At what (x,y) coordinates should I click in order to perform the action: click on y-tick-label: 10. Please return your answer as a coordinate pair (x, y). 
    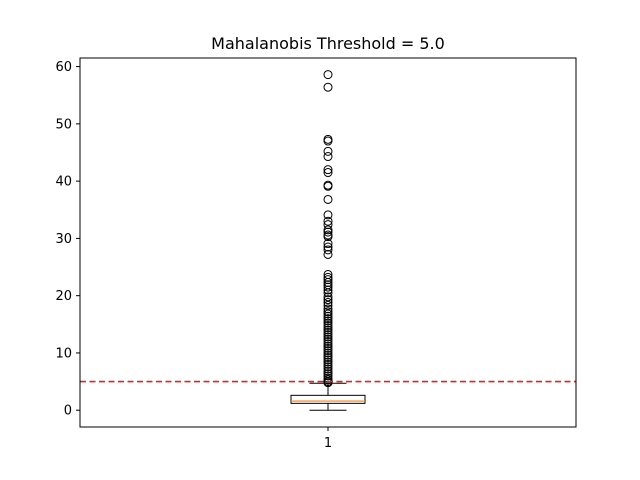
    Looking at the image, I should click on (63, 353).